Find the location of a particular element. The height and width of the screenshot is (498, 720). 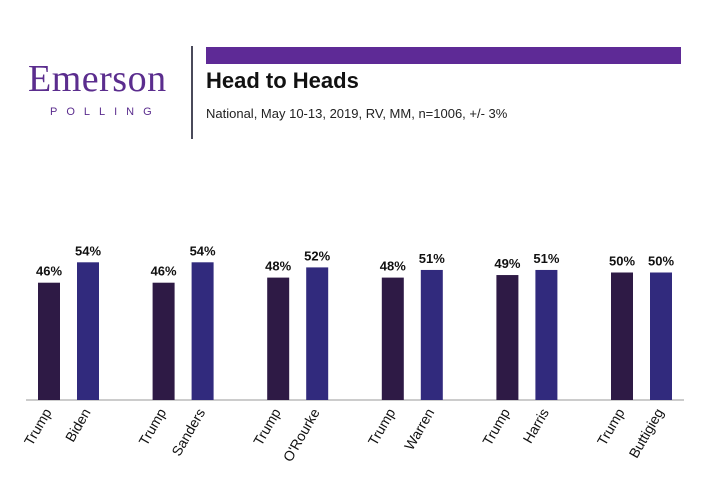

category-tick-label: O'Rourke is located at coordinates (301, 434).